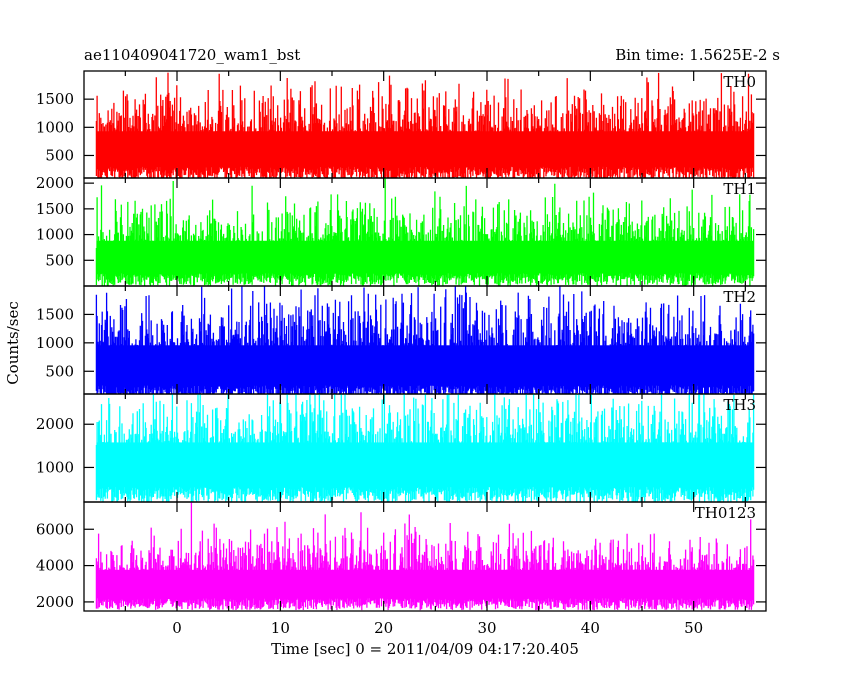 The width and height of the screenshot is (850, 680). Describe the element at coordinates (383, 628) in the screenshot. I see `x-tick-label: 20` at that location.